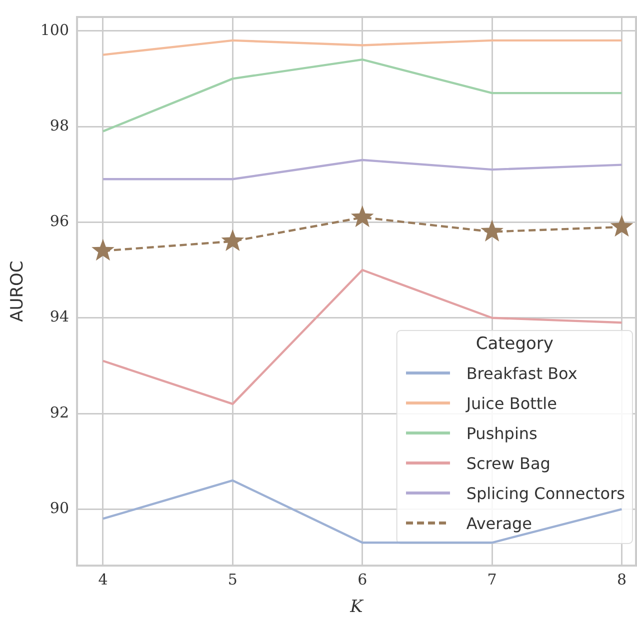 Image resolution: width=637 pixels, height=624 pixels. I want to click on y-tick-label: 92, so click(60, 412).